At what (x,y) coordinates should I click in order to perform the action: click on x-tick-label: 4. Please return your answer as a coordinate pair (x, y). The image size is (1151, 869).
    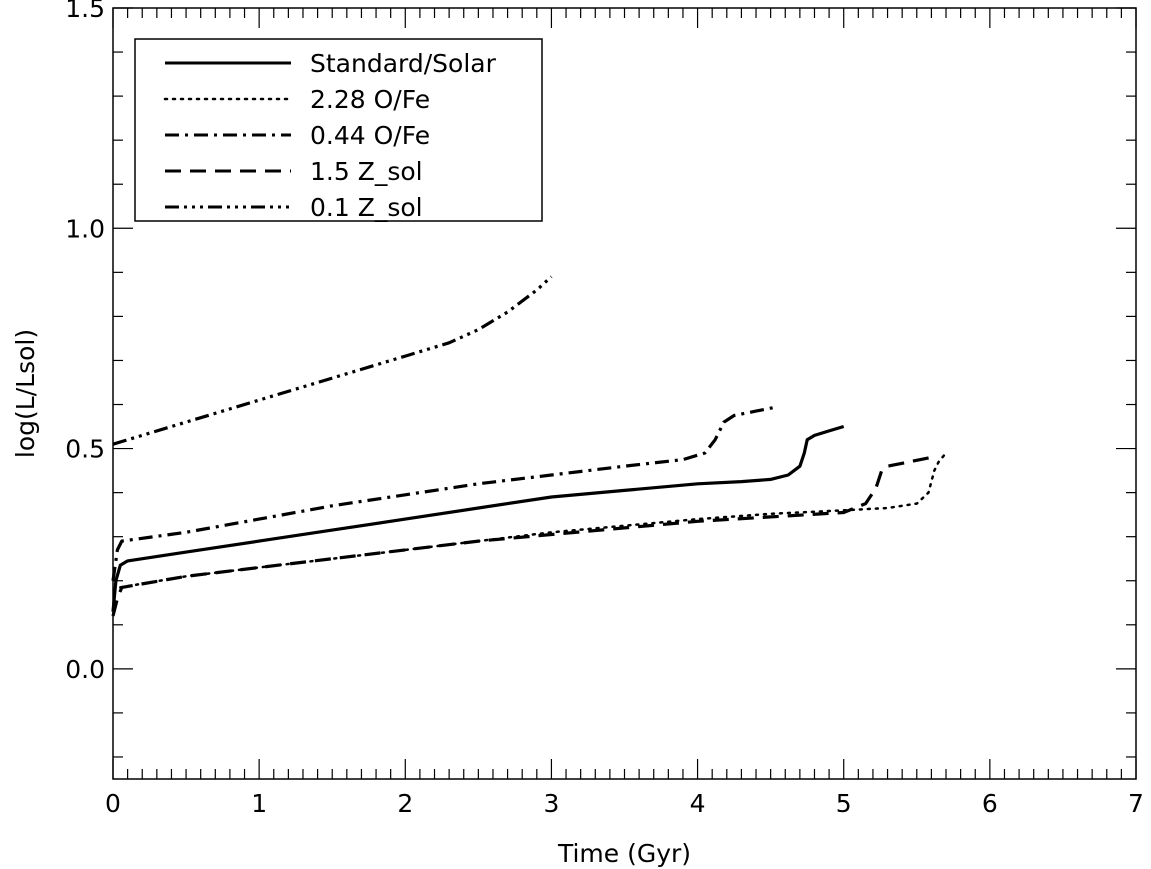
    Looking at the image, I should click on (698, 803).